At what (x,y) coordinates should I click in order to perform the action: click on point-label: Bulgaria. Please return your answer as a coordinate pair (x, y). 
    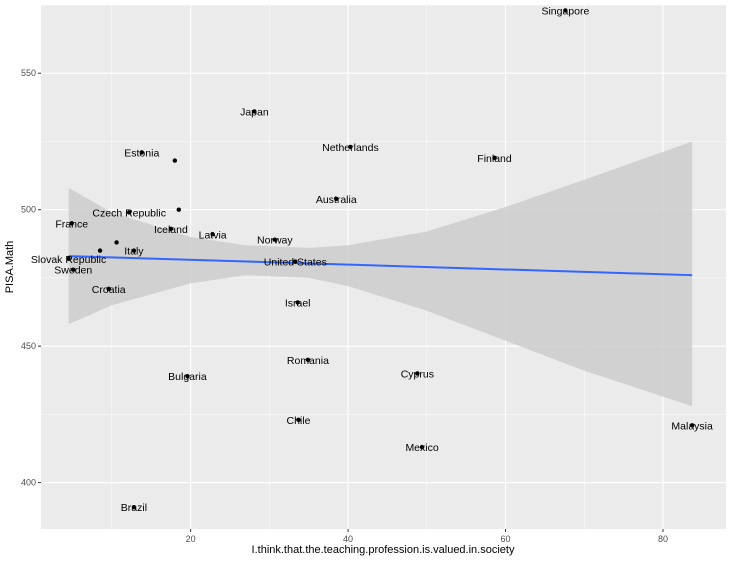
    Looking at the image, I should click on (187, 377).